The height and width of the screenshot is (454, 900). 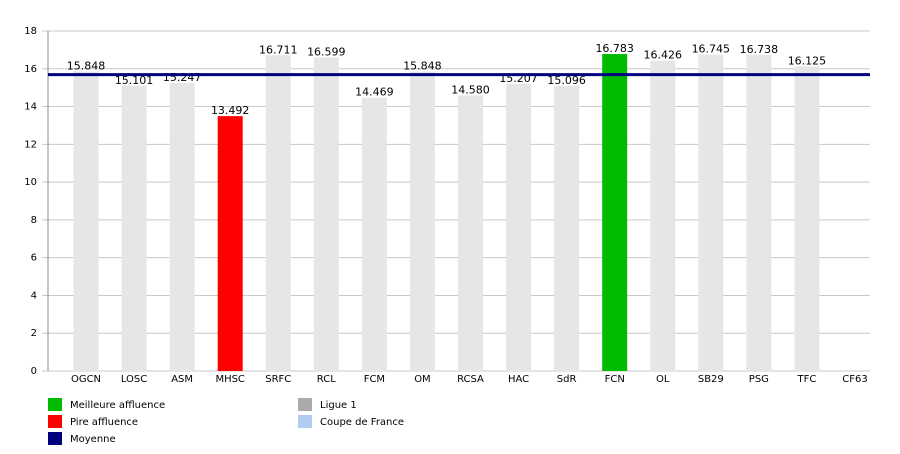 I want to click on y-tick-label: 8, so click(x=34, y=220).